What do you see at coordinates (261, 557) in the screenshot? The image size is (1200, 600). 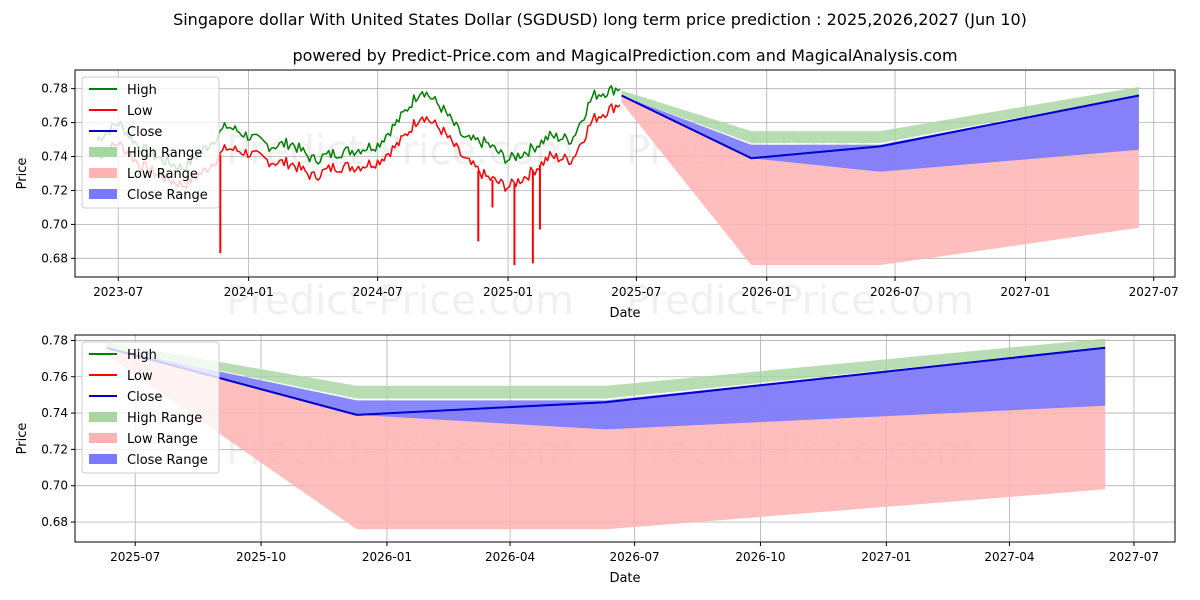 I see `x-tick-label: 2025-10` at bounding box center [261, 557].